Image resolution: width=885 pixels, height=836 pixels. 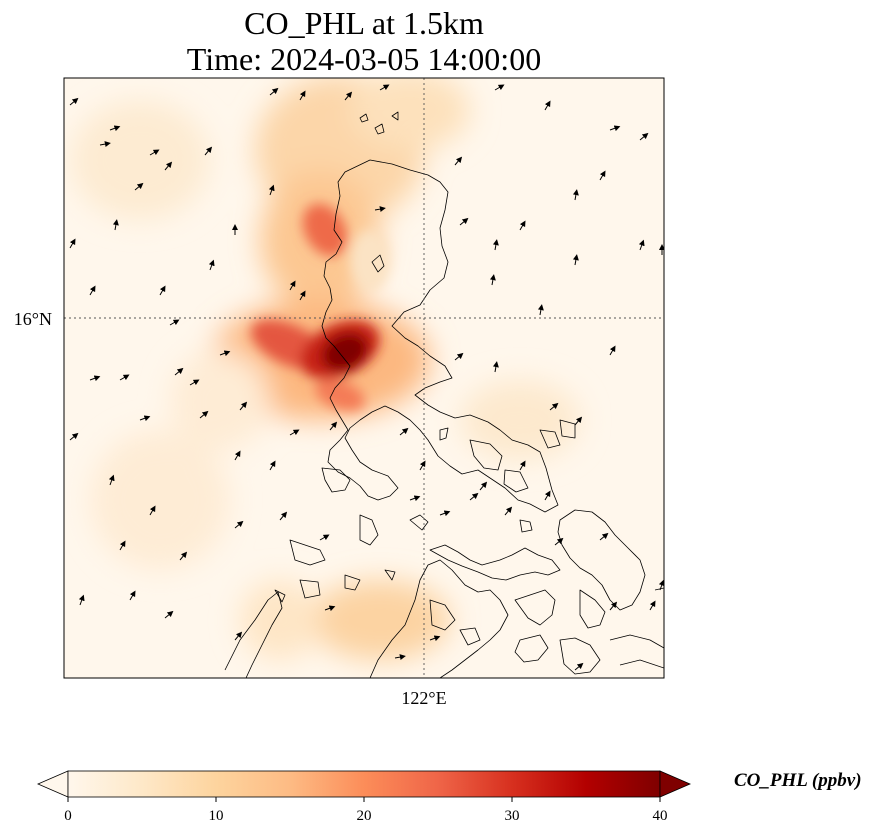 I want to click on colorbar-label: CO_PHL (ppbv), so click(x=798, y=780).